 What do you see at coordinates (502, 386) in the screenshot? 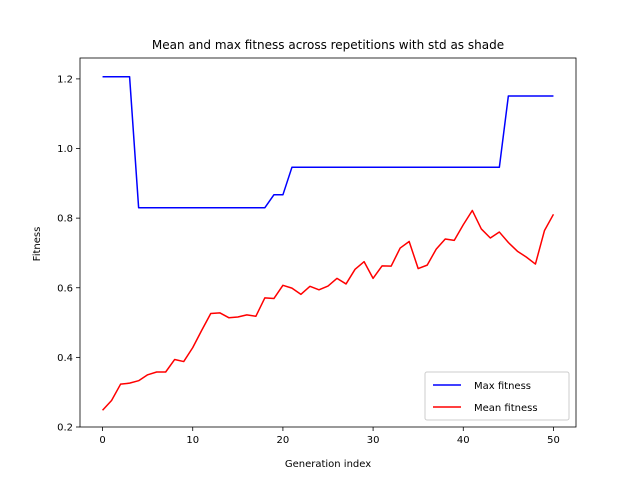
I see `legend-label-max-fitness: Max fitness` at bounding box center [502, 386].